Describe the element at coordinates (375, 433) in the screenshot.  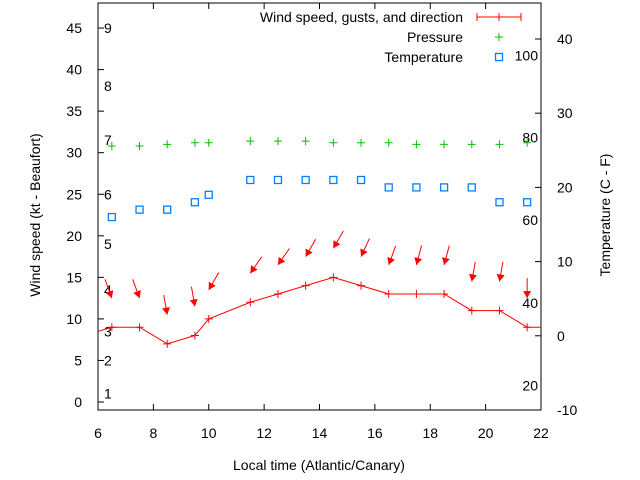
I see `x-tick-label: 16` at that location.